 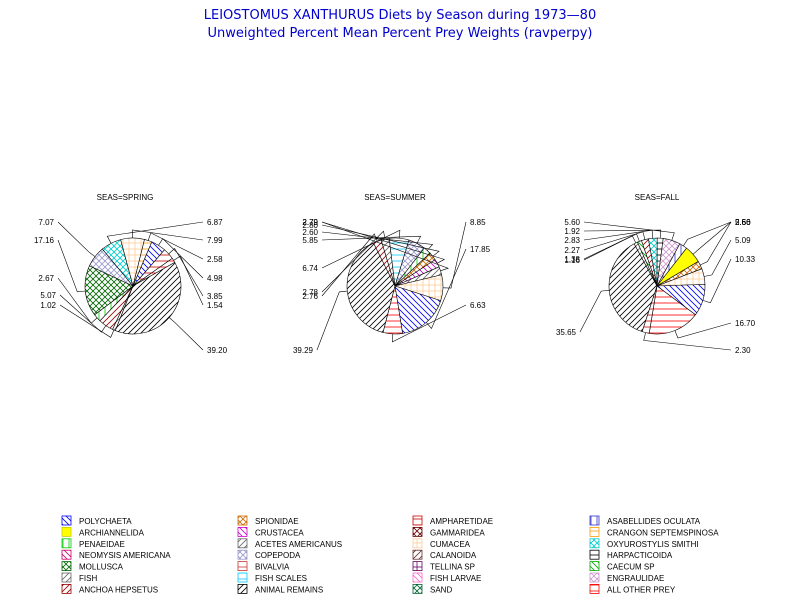 I want to click on slice-label: 5.07, so click(x=48, y=295).